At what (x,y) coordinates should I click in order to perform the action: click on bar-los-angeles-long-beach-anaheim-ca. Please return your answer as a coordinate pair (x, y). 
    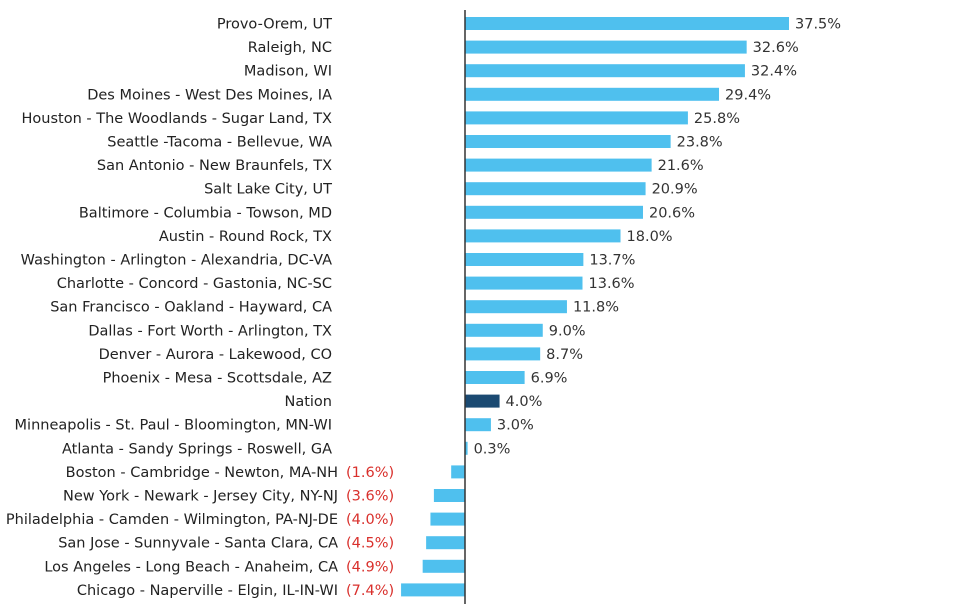
    Looking at the image, I should click on (443, 566).